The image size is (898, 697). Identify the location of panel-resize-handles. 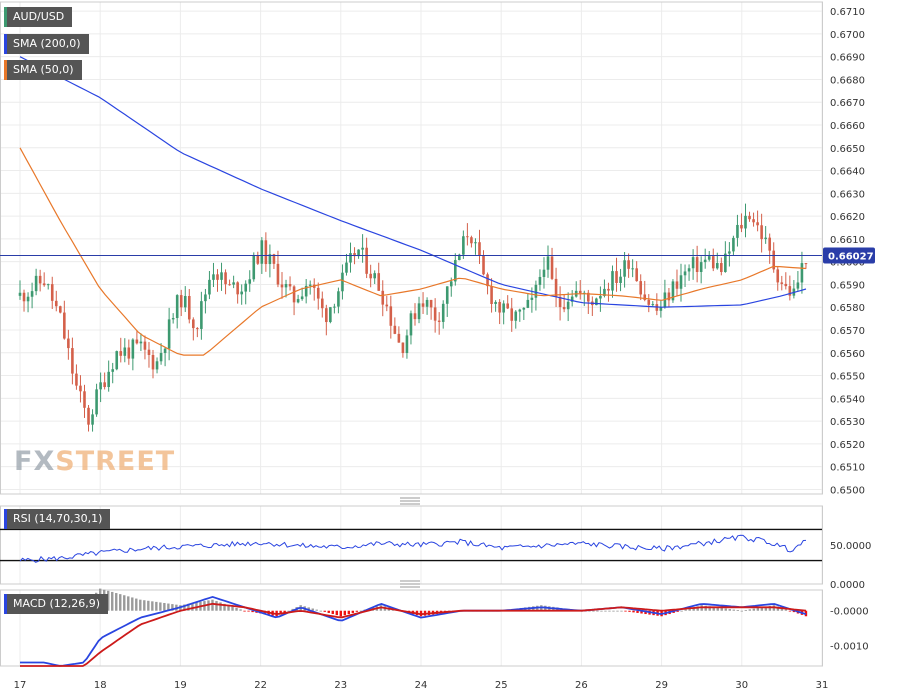
(410, 542).